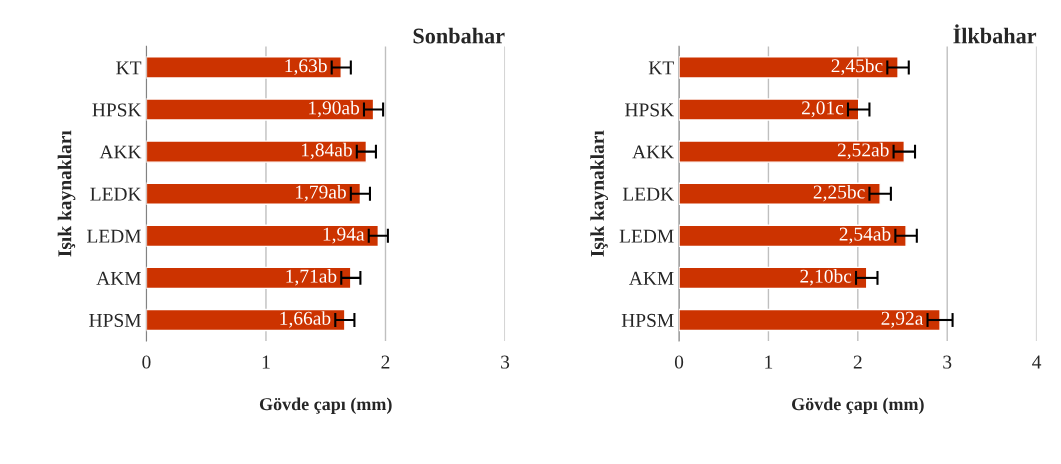 This screenshot has height=464, width=1061. What do you see at coordinates (311, 277) in the screenshot?
I see `data-label: 1,71ab` at bounding box center [311, 277].